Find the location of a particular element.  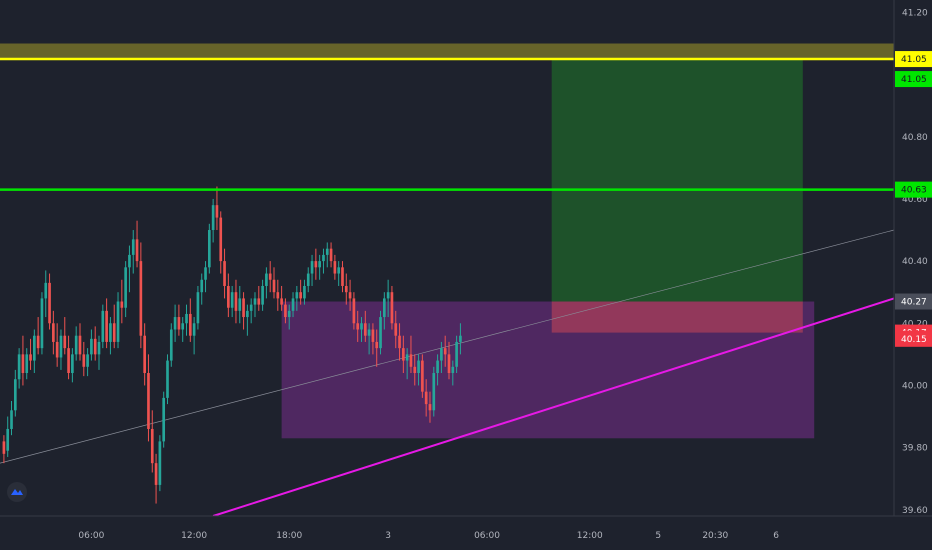

price-tick-label: 40.60 is located at coordinates (915, 200).